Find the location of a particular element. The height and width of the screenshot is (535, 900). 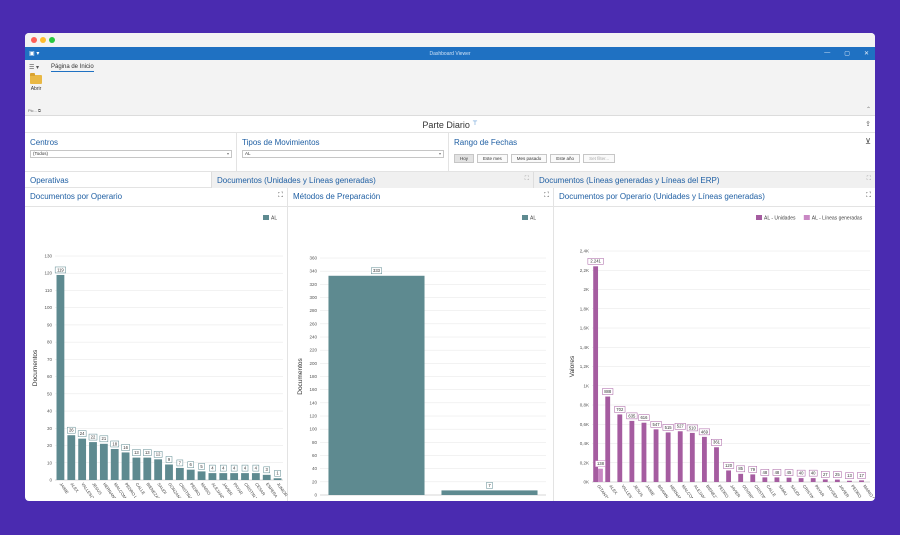

y-tick-label: 240 is located at coordinates (313, 337).